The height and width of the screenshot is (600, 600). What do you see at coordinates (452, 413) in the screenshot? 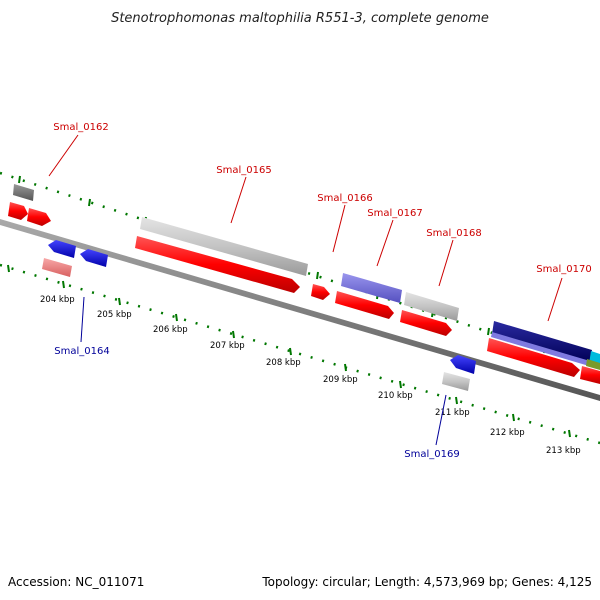
I see `tick-label: 211 kbp` at bounding box center [452, 413].